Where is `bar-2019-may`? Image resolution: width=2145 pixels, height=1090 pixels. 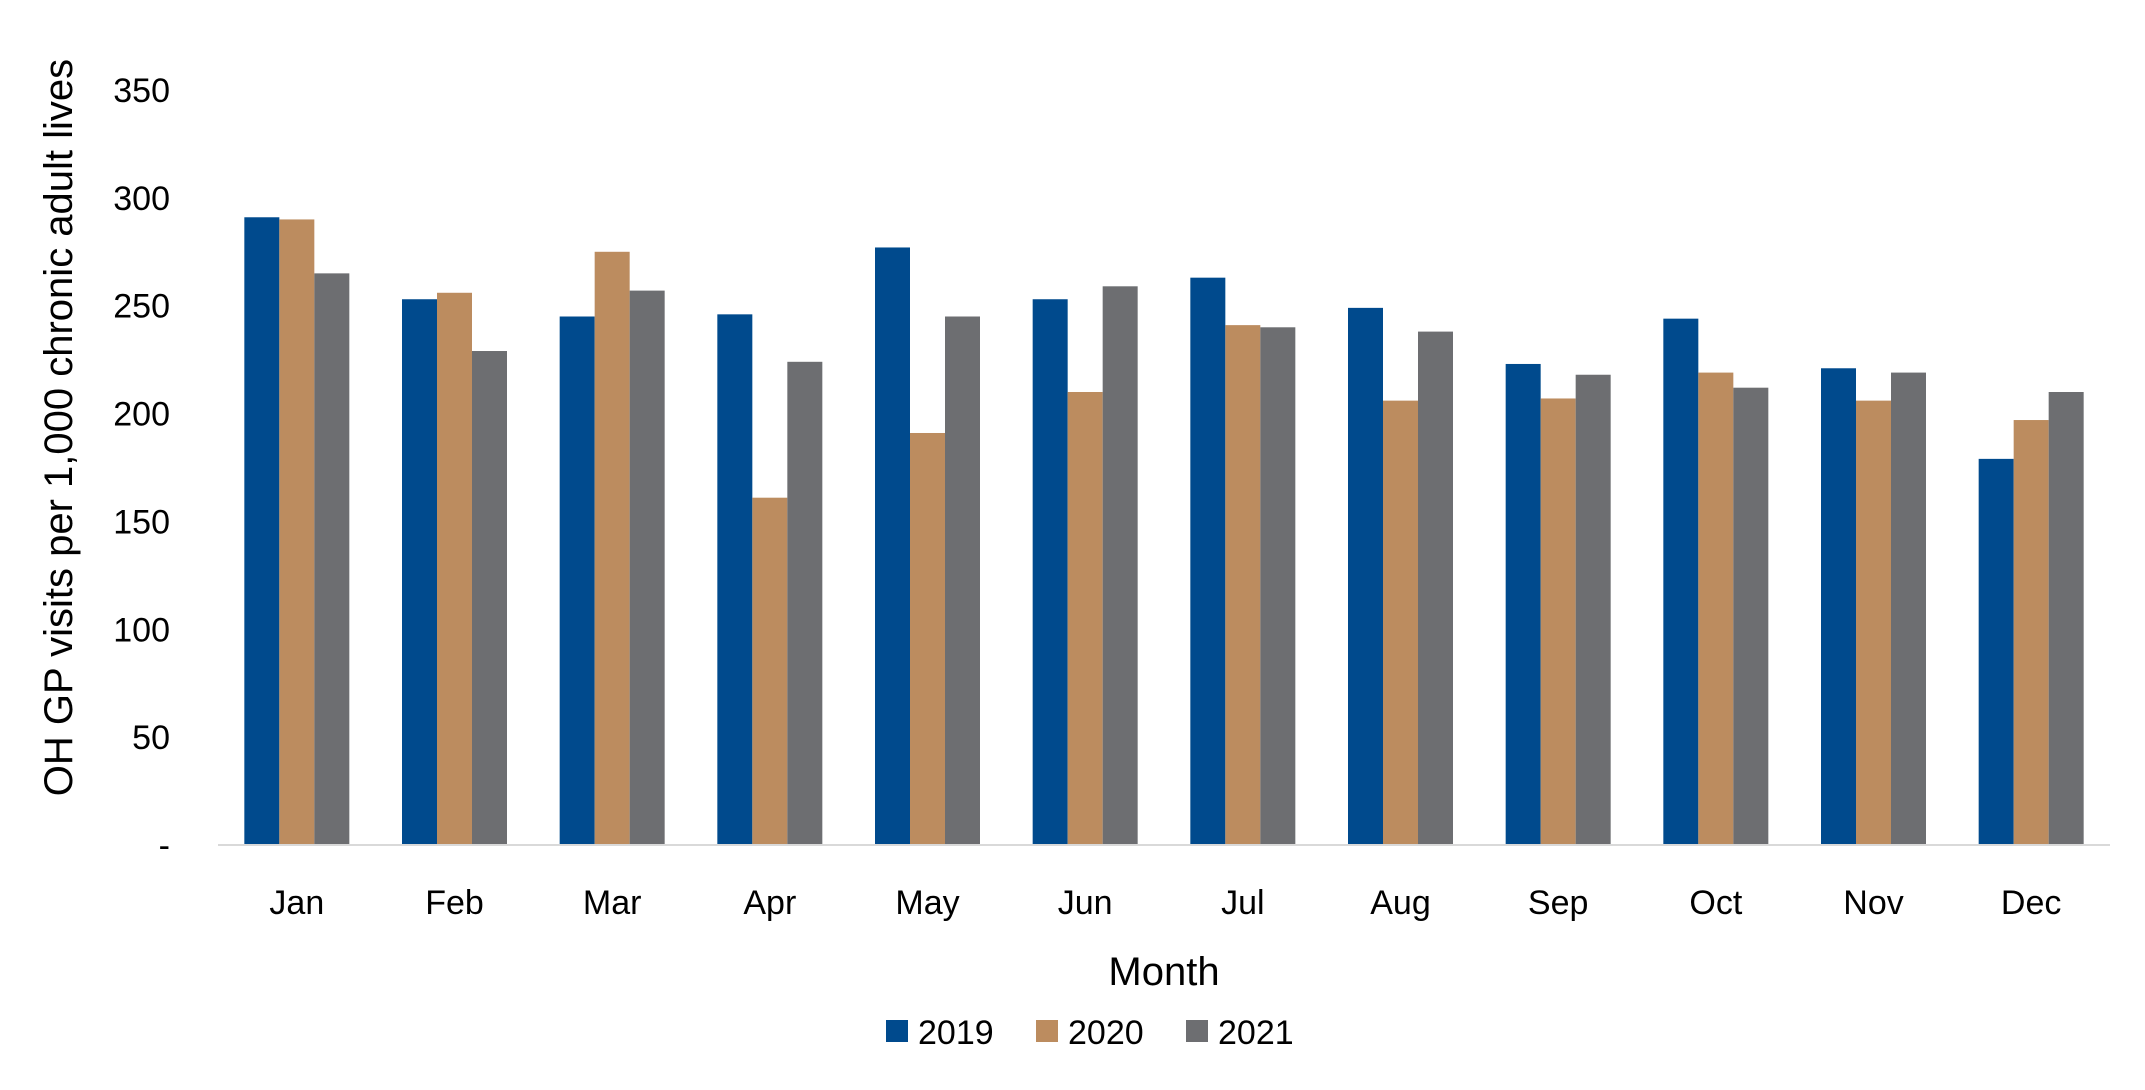 bar-2019-may is located at coordinates (892, 546).